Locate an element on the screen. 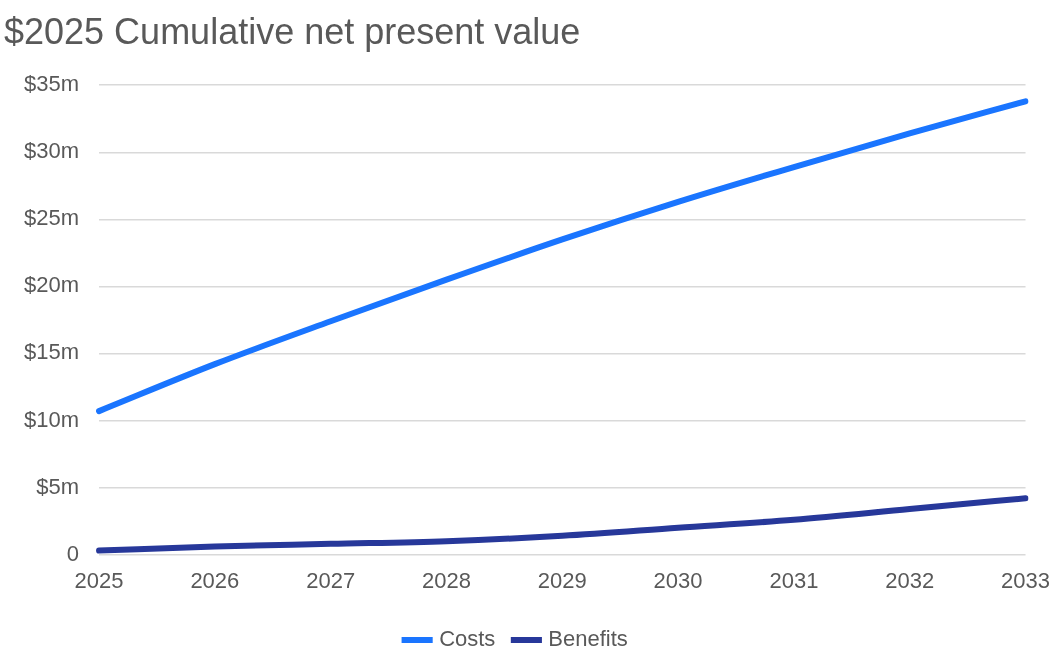 The image size is (1064, 671). y-tick-label: $5m is located at coordinates (58, 486).